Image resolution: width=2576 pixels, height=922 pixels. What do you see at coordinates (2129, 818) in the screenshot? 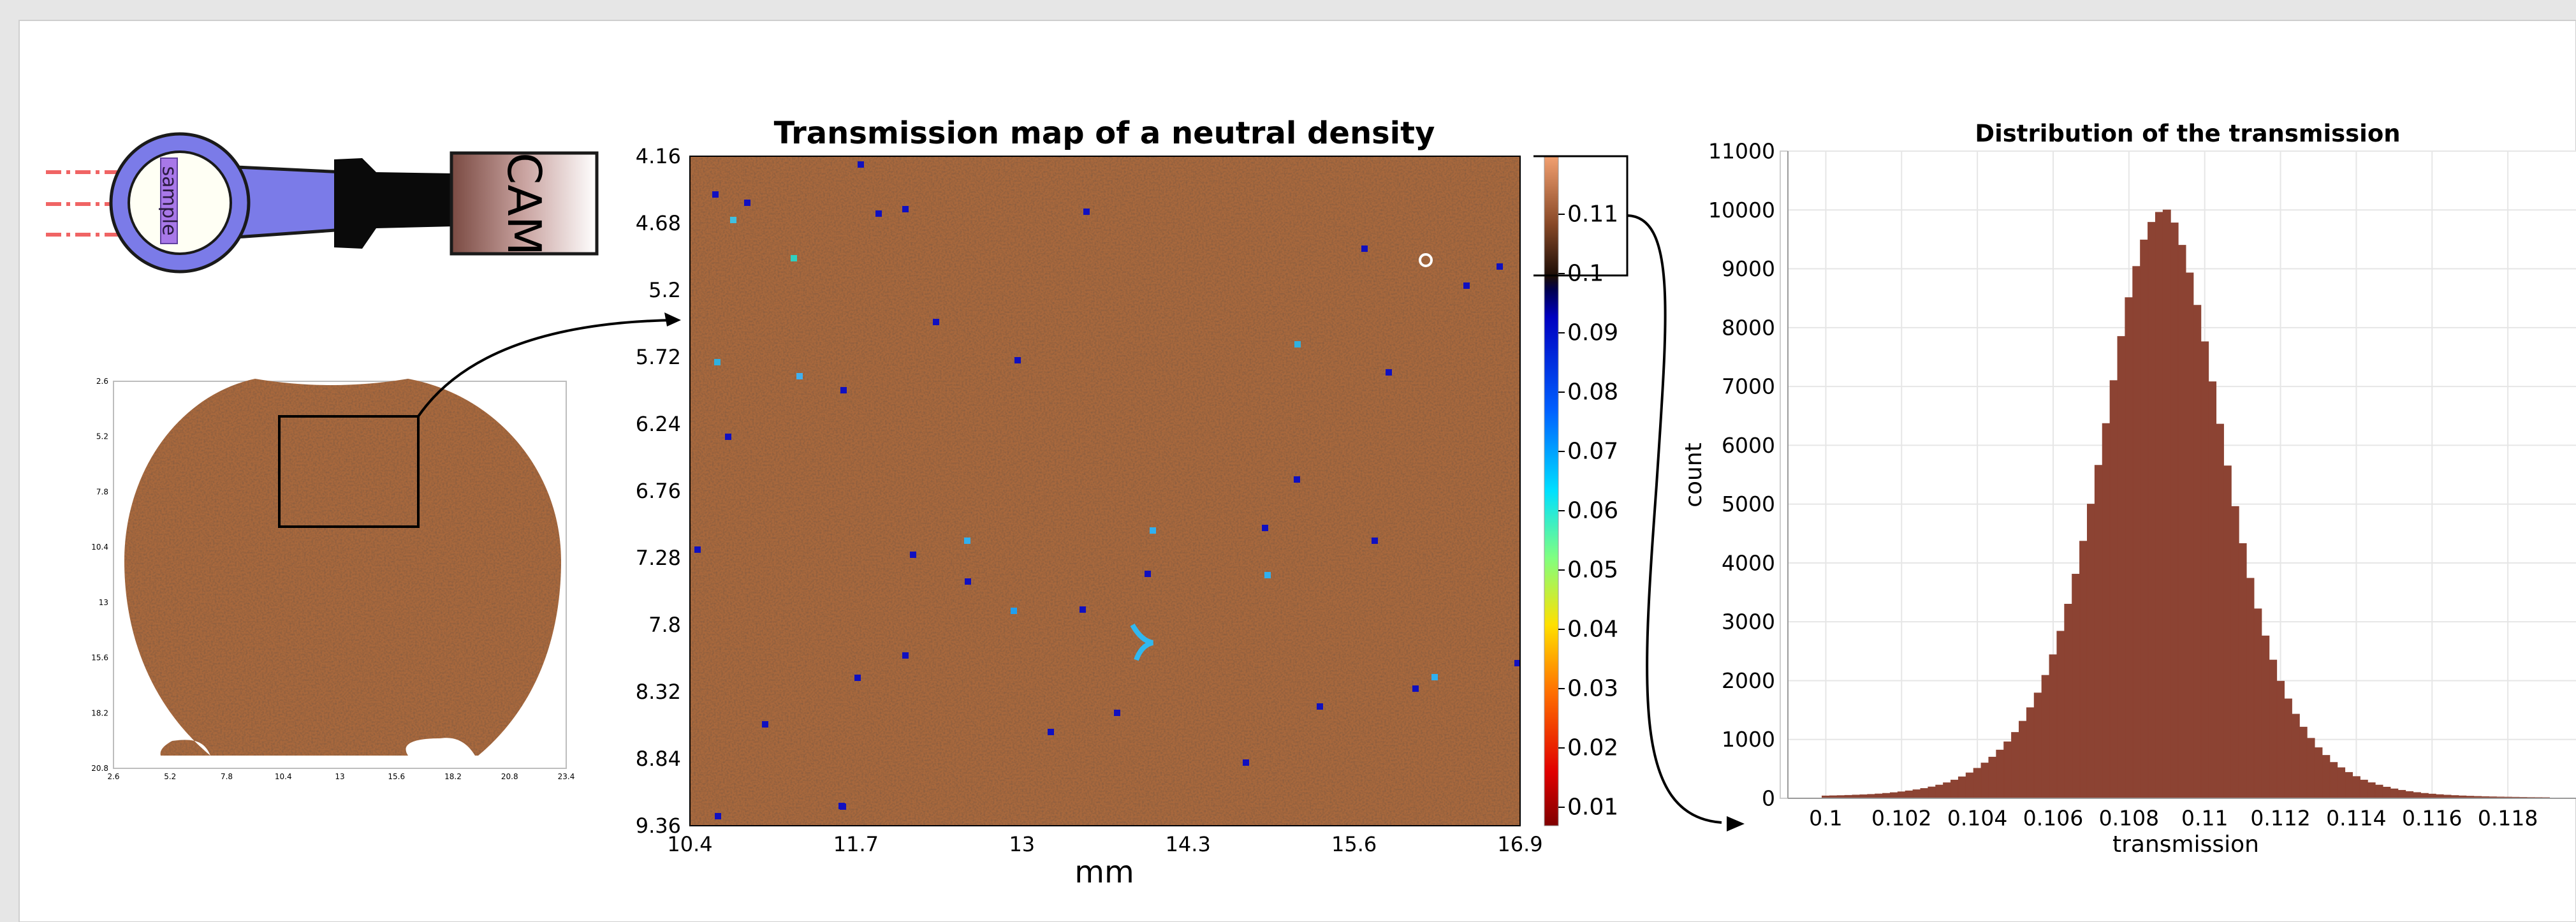
I see `histogram-x-tick-label: 0.108` at bounding box center [2129, 818].